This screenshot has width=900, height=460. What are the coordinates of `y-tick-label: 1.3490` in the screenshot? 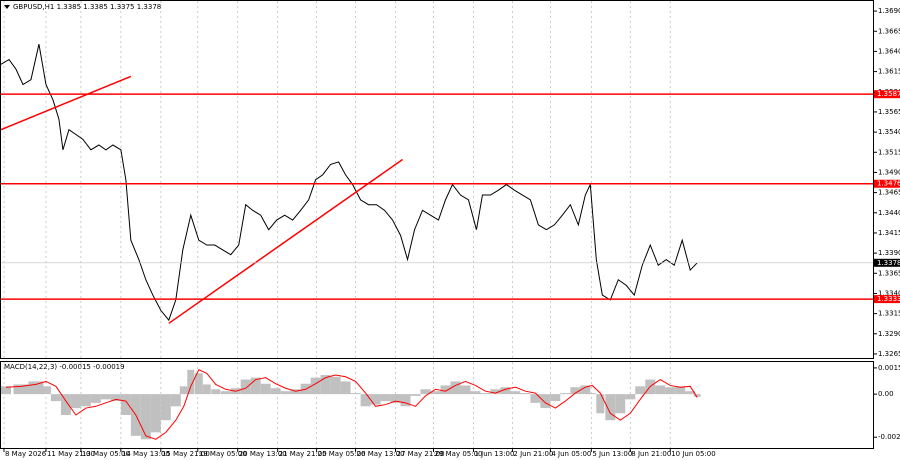 It's located at (889, 172).